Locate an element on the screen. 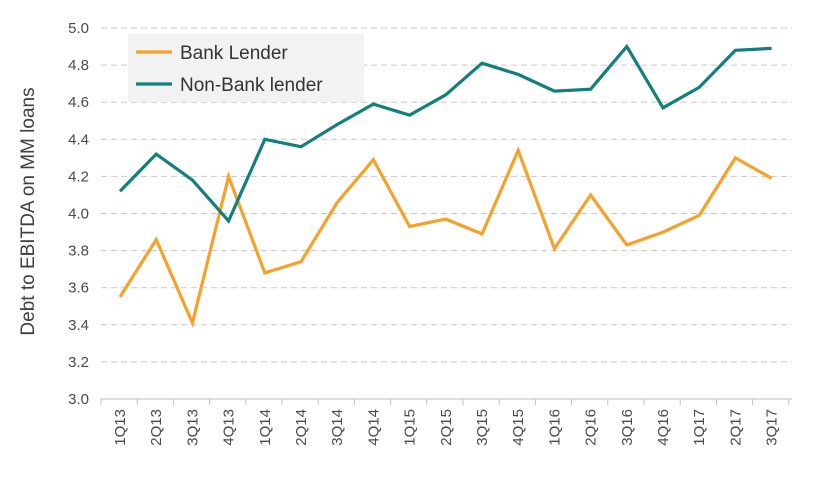 The width and height of the screenshot is (830, 477). y-tick-label: 3.6 is located at coordinates (78, 288).